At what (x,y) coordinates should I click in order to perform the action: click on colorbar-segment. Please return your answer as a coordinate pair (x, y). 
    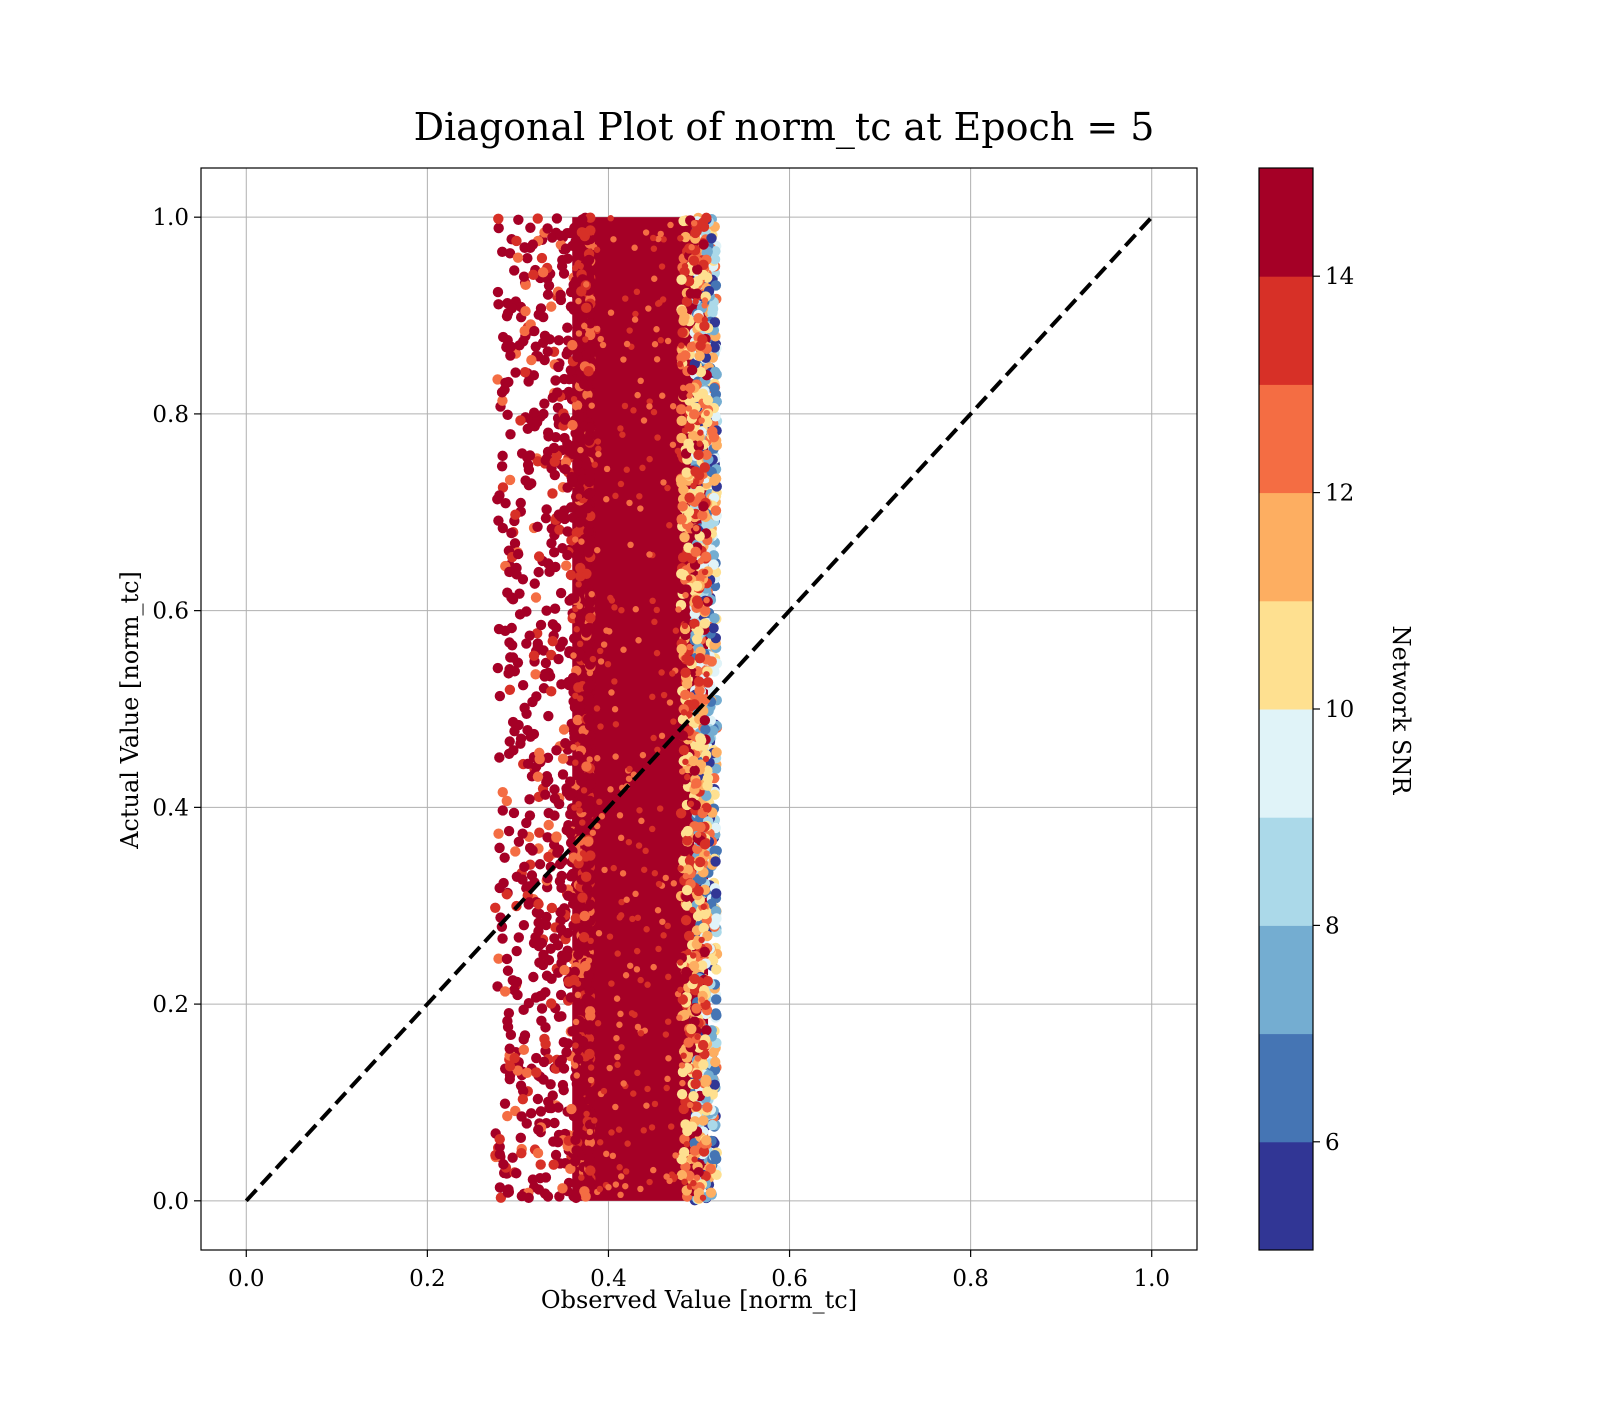
    Looking at the image, I should click on (1286, 439).